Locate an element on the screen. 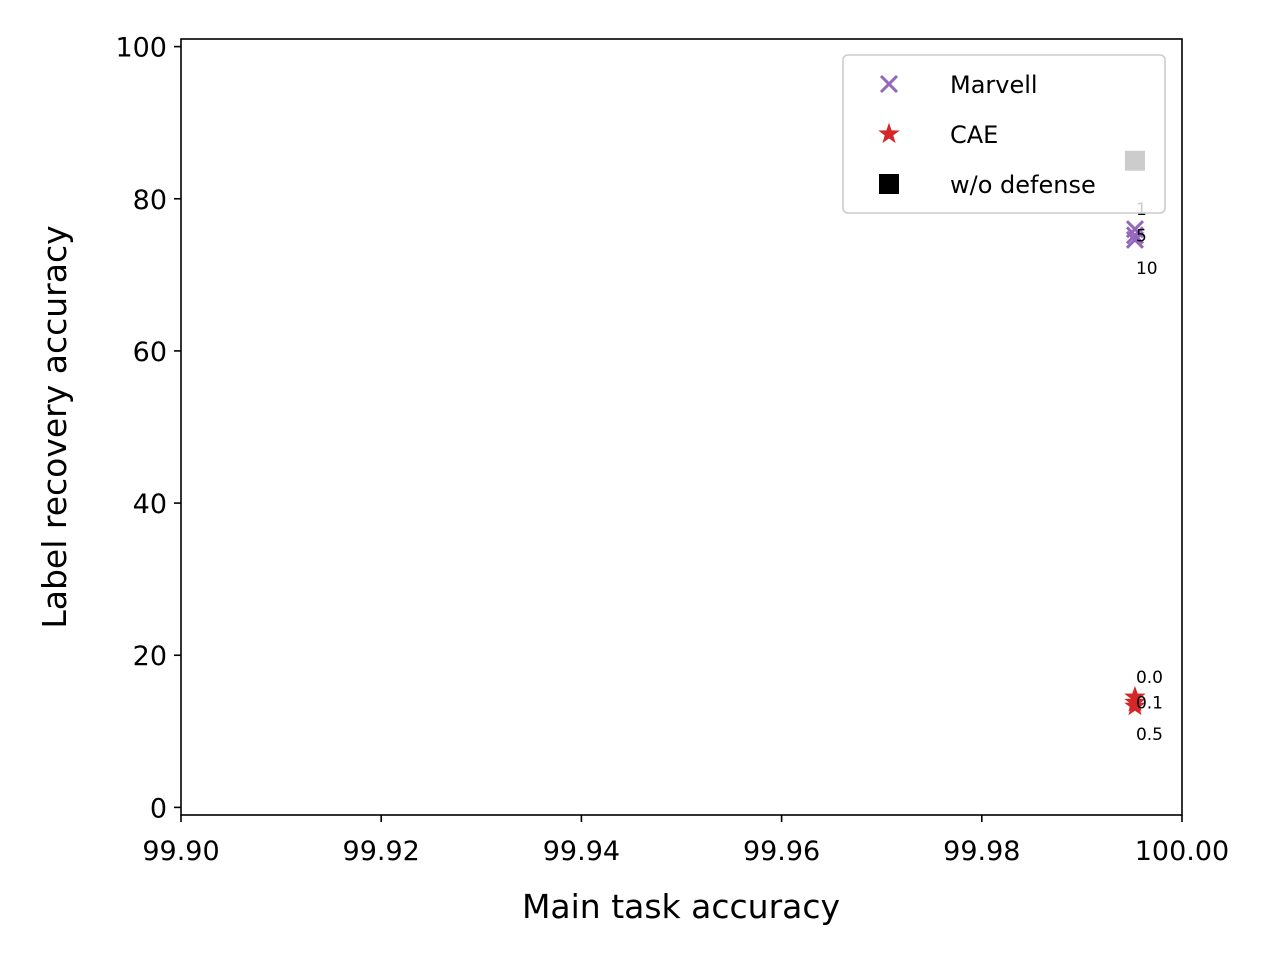 This screenshot has height=960, width=1280. x-tick-label: 99.92 is located at coordinates (381, 851).